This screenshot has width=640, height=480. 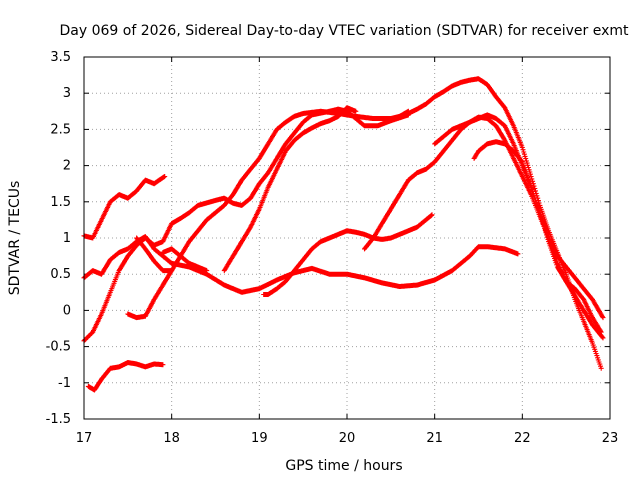 I want to click on x-tick-label: 18, so click(x=171, y=438).